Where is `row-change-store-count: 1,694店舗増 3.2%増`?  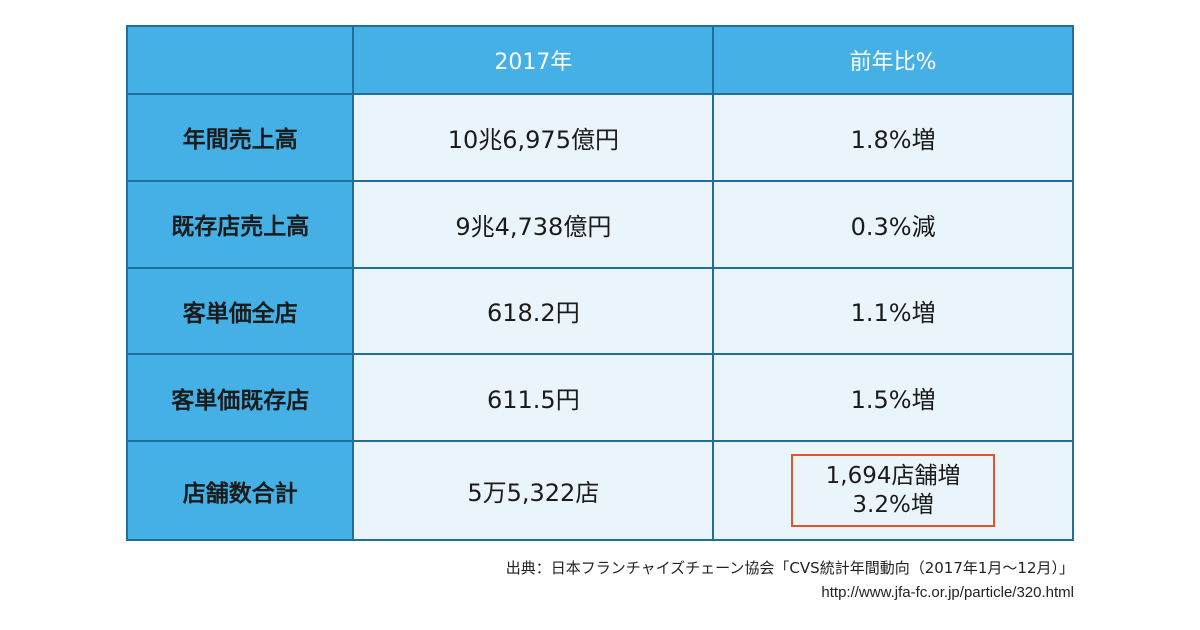
row-change-store-count: 1,694店舗増 3.2%増 is located at coordinates (893, 490).